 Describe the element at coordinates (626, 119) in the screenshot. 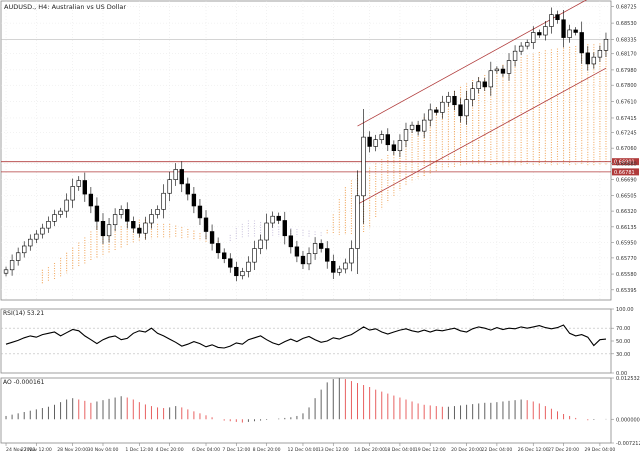

I see `price-axis-tick-label: 0.67415` at that location.